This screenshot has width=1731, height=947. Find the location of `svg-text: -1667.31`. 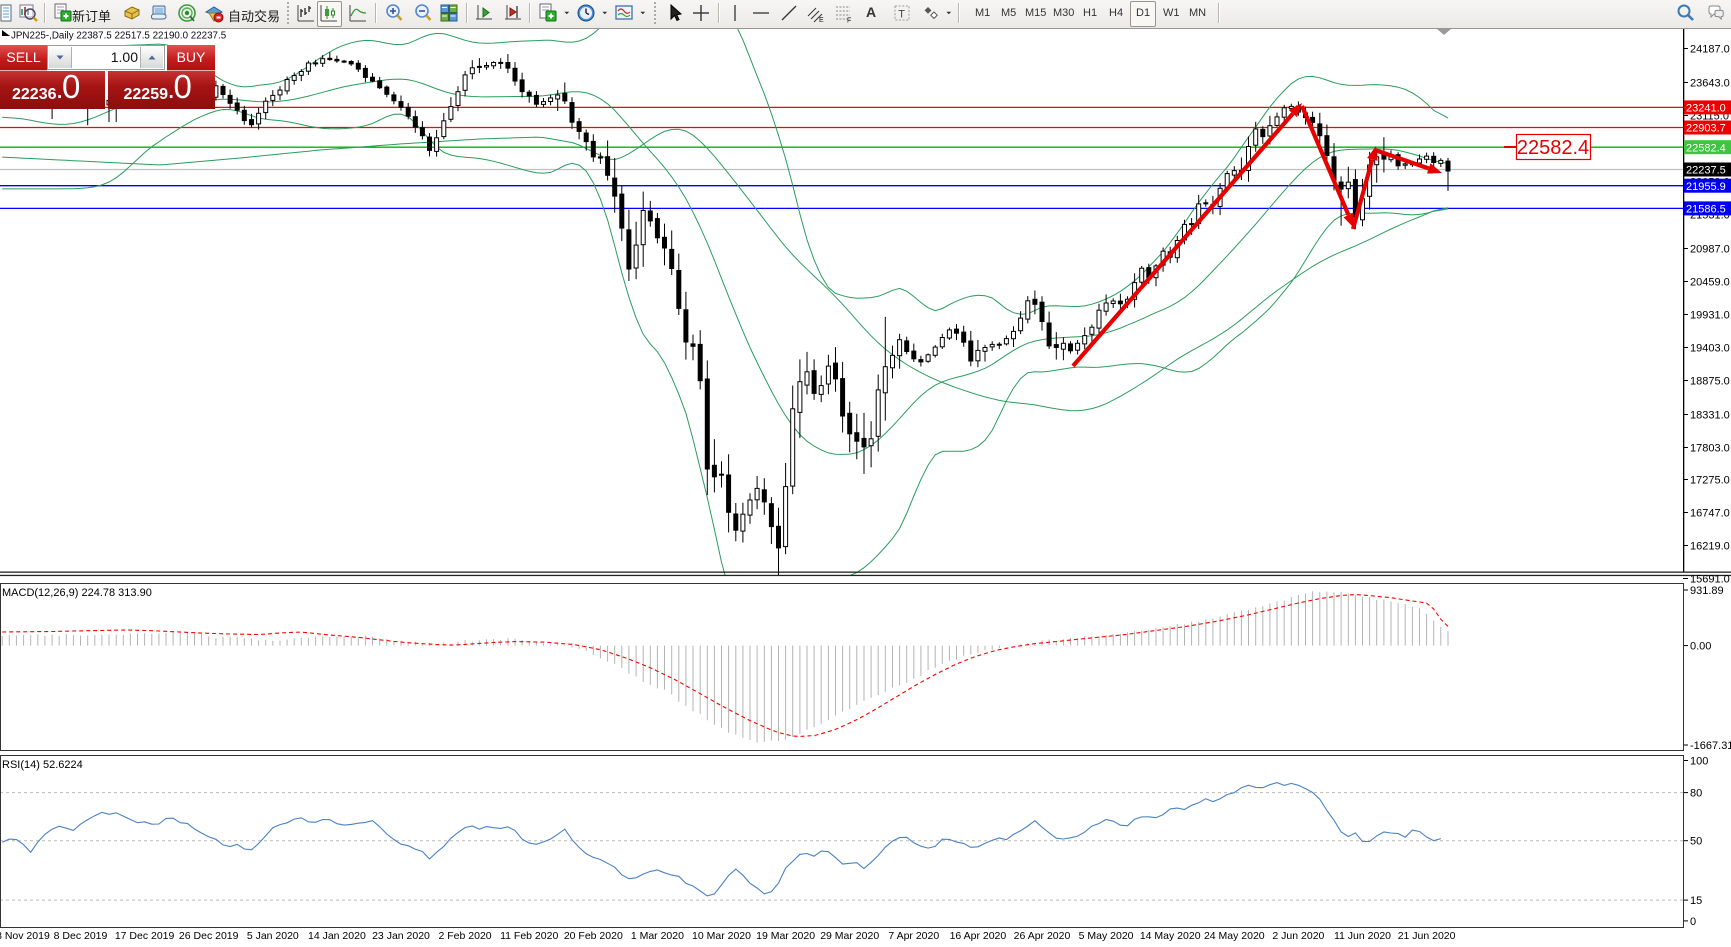

svg-text: -1667.31 is located at coordinates (1710, 746).